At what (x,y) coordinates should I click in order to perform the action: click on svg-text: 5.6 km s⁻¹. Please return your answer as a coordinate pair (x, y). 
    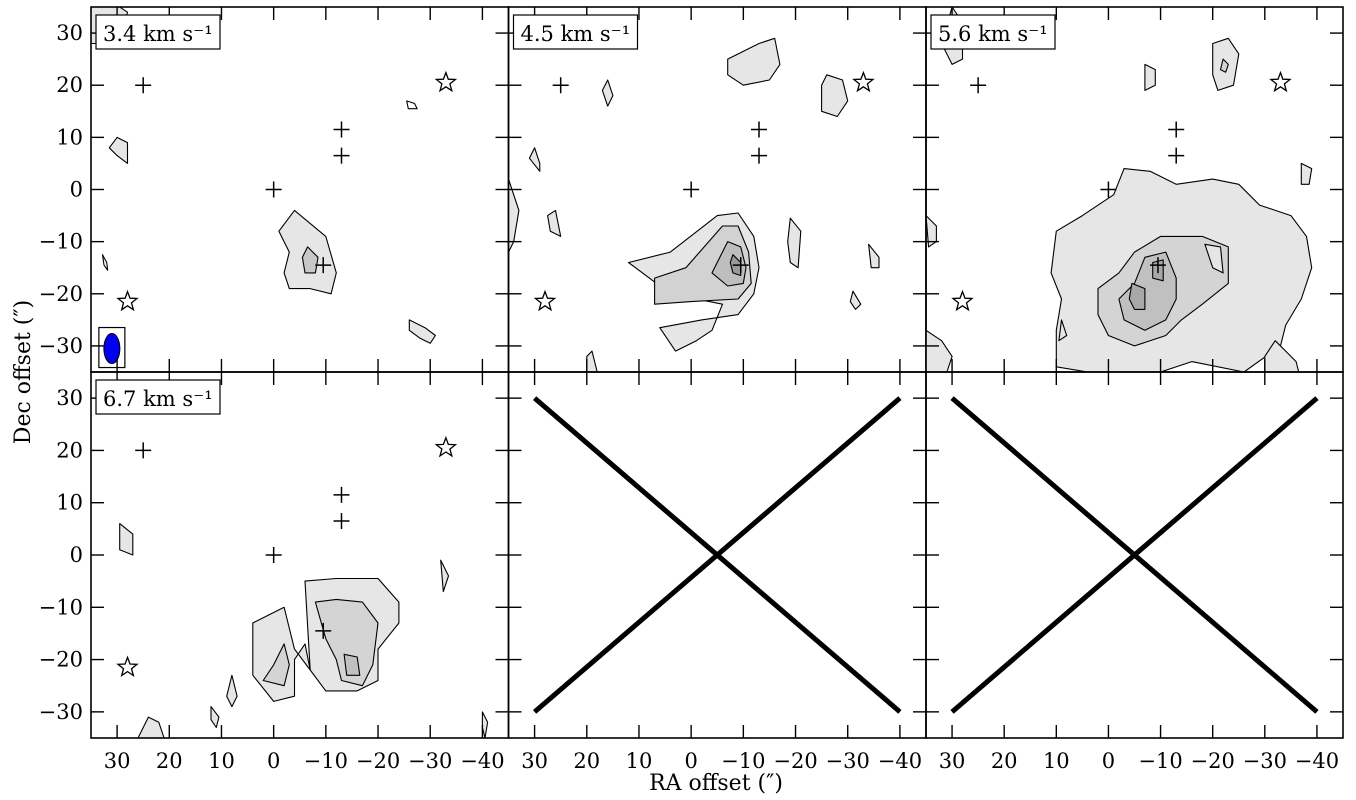
    Looking at the image, I should click on (993, 34).